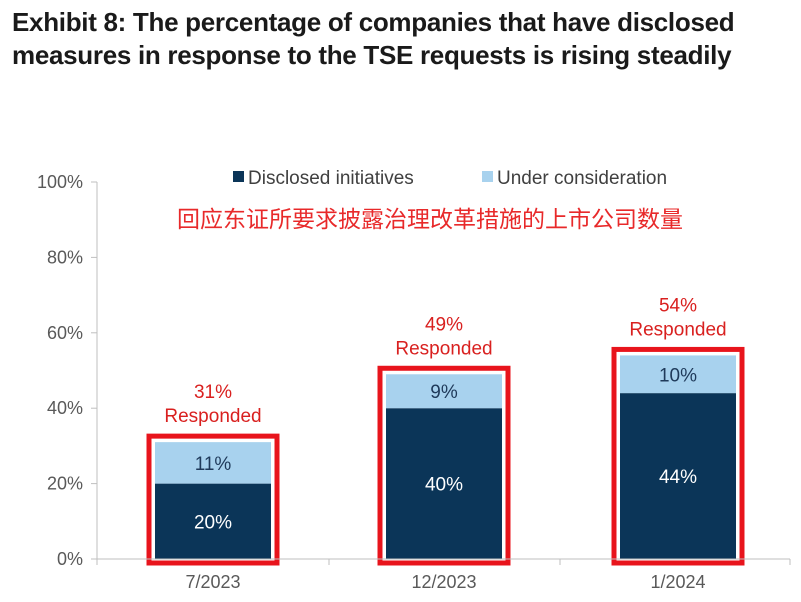 This screenshot has width=801, height=602. Describe the element at coordinates (487, 176) in the screenshot. I see `legend-swatch-under-consideration` at that location.